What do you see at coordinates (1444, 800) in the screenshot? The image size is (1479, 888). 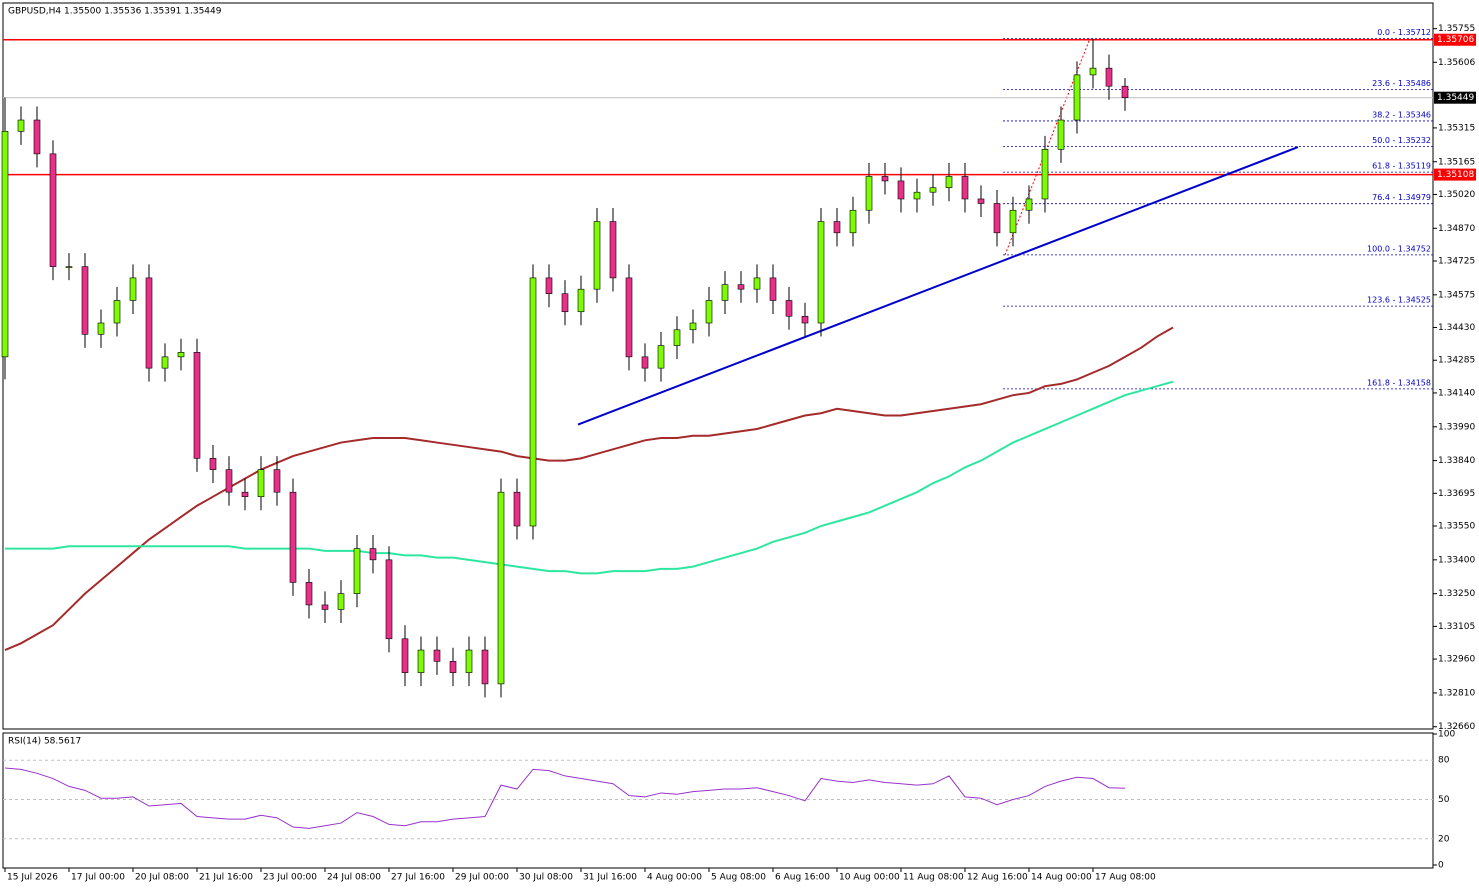 I see `y-tick-label: 50` at bounding box center [1444, 800].